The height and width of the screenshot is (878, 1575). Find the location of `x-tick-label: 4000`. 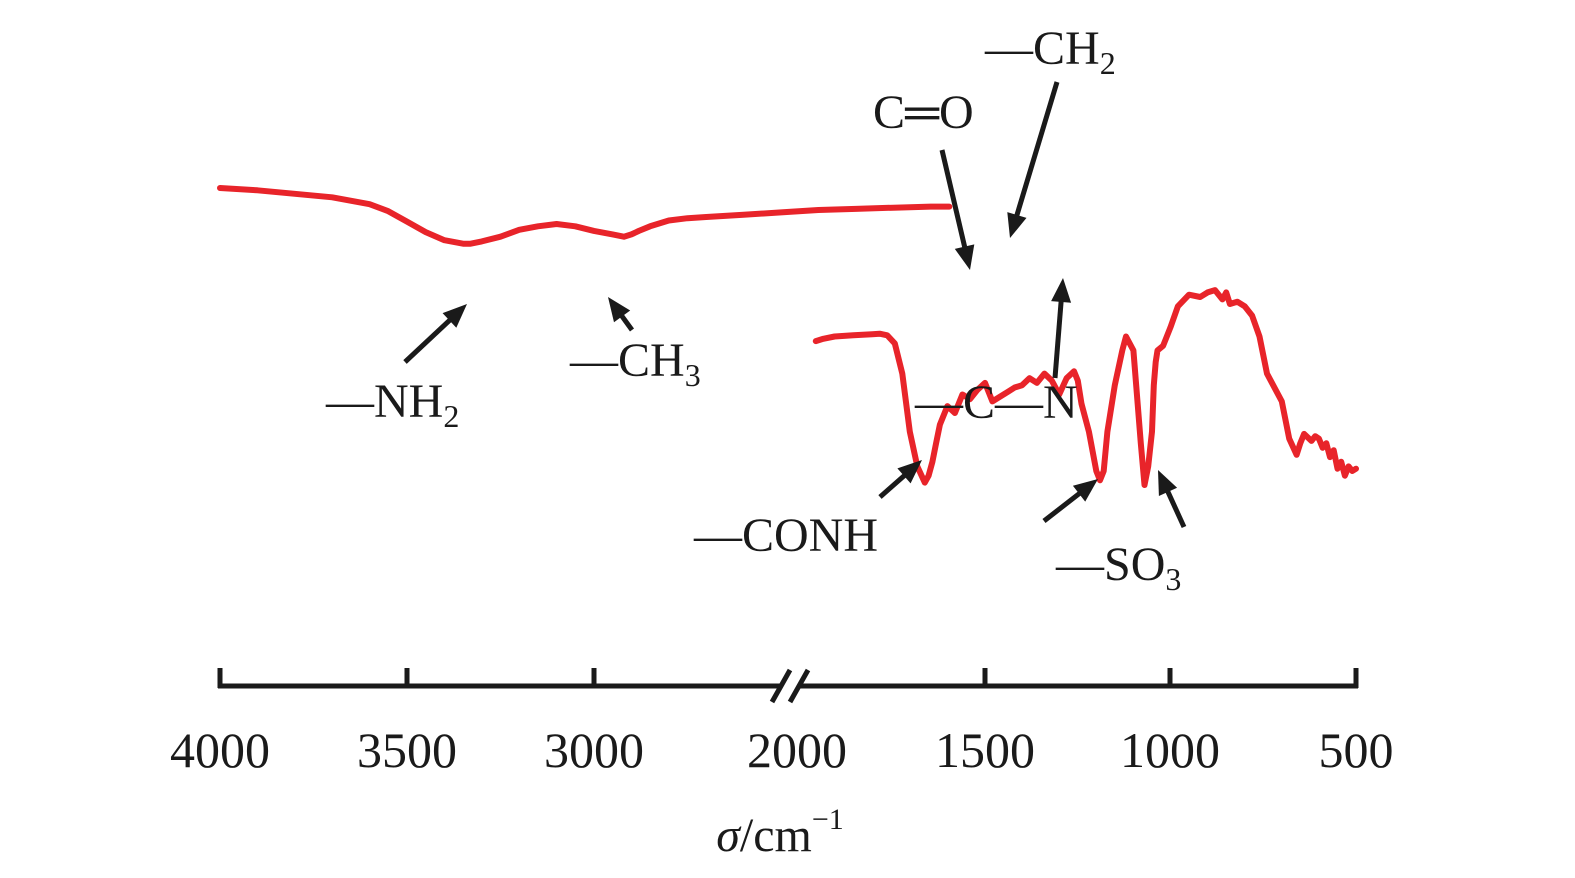

x-tick-label: 4000 is located at coordinates (220, 750).